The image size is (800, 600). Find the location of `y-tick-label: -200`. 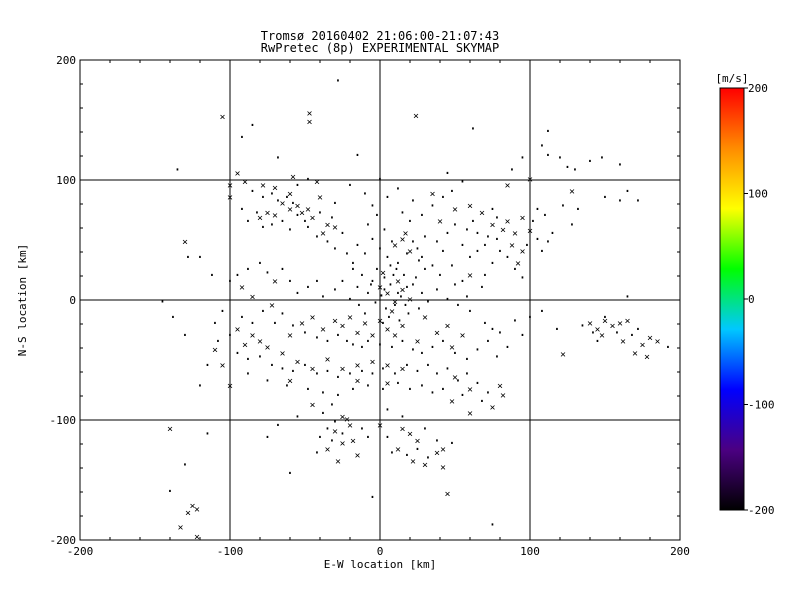

y-tick-label: -200 is located at coordinates (63, 540).